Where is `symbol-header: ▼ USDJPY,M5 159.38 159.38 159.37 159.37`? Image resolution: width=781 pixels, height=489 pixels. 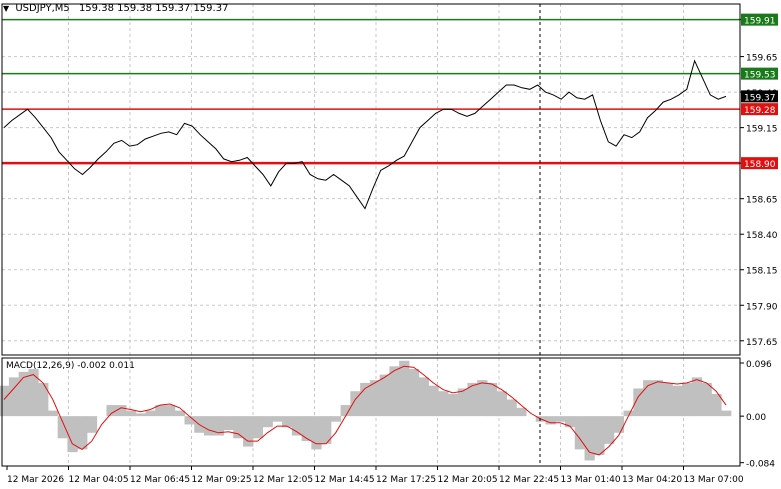 symbol-header: ▼ USDJPY,M5 159.38 159.38 159.37 159.37 is located at coordinates (115, 9).